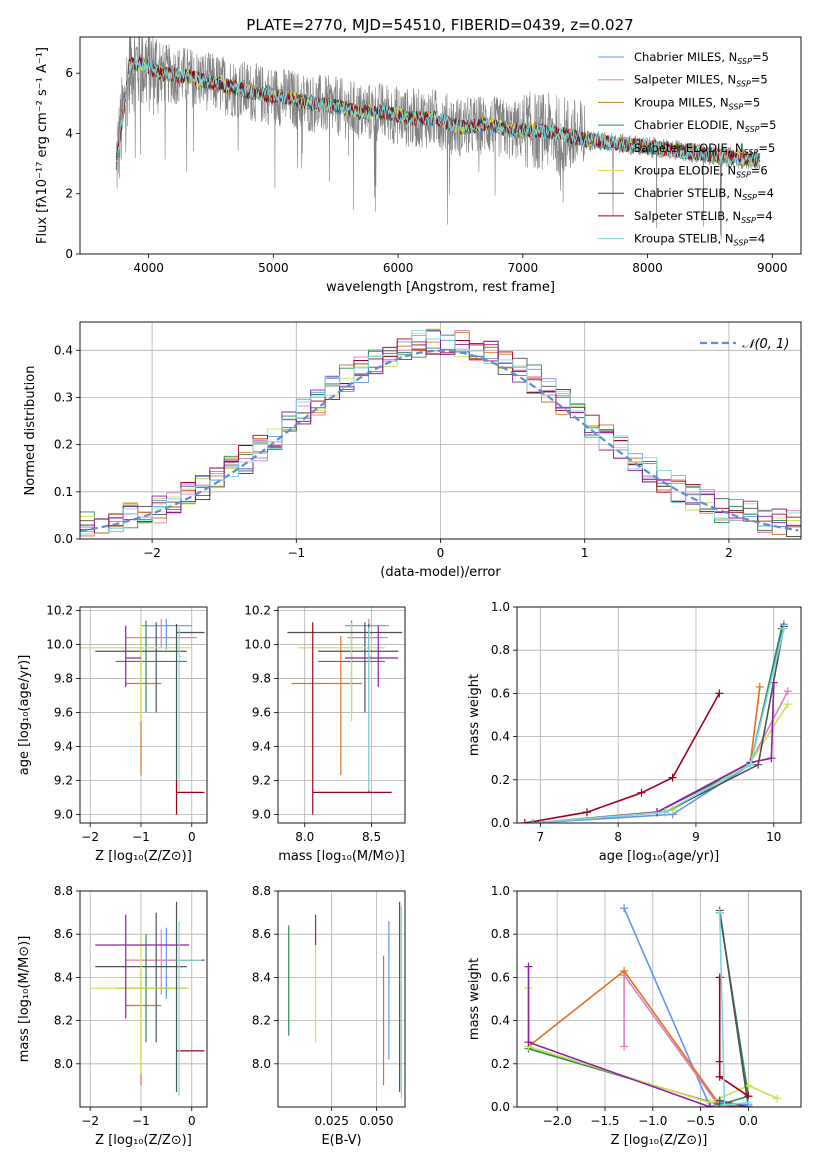 The width and height of the screenshot is (819, 1170). I want to click on y-tick-label: 8.6, so click(63, 934).